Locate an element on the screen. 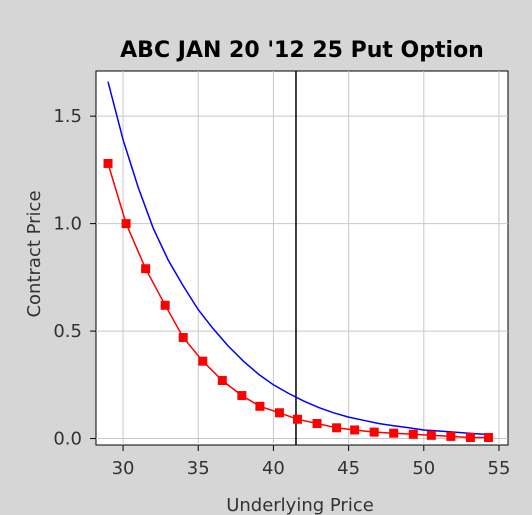  y-tick-label: 0.5 is located at coordinates (67, 331).